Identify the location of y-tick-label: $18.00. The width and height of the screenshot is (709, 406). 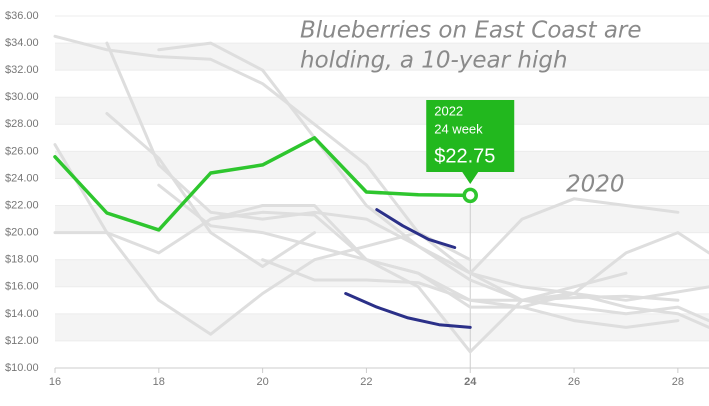
(22, 260).